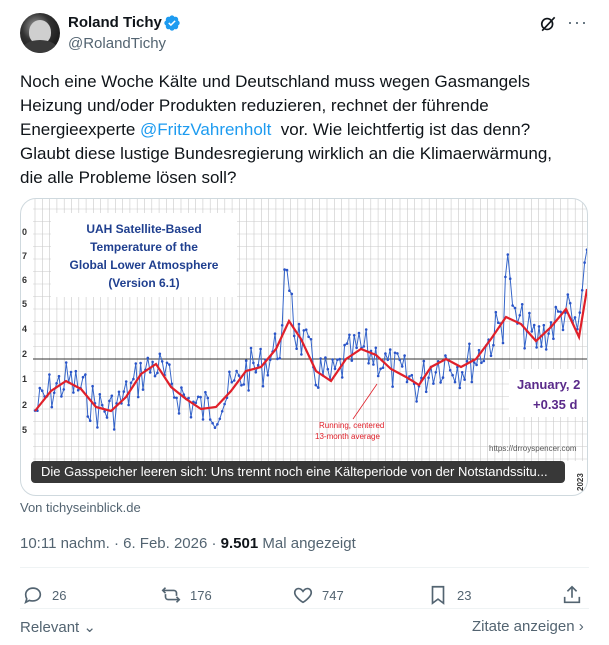 The height and width of the screenshot is (645, 609). What do you see at coordinates (120, 543) in the screenshot?
I see `timestamp: 10:11 nachm. · 6. Feb. 2026 ·` at bounding box center [120, 543].